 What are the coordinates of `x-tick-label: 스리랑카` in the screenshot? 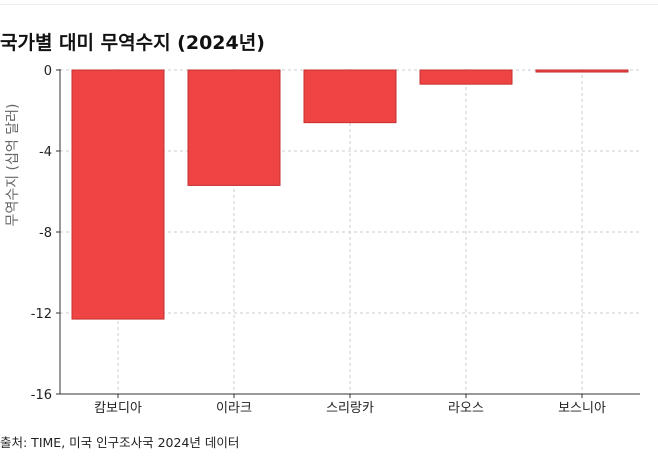 It's located at (350, 408).